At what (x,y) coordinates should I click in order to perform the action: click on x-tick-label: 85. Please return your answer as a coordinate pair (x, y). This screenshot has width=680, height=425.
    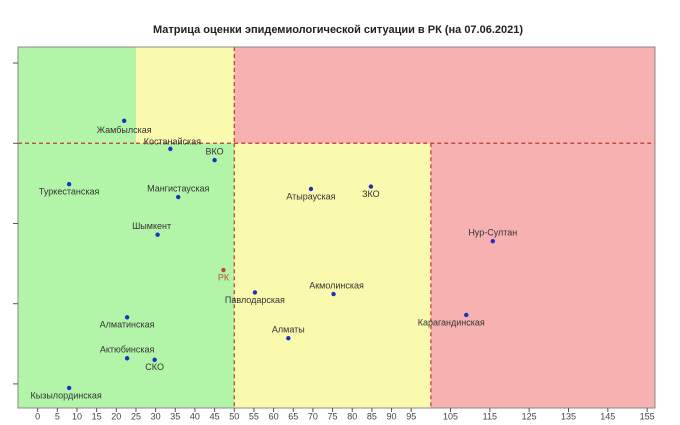
    Looking at the image, I should click on (372, 415).